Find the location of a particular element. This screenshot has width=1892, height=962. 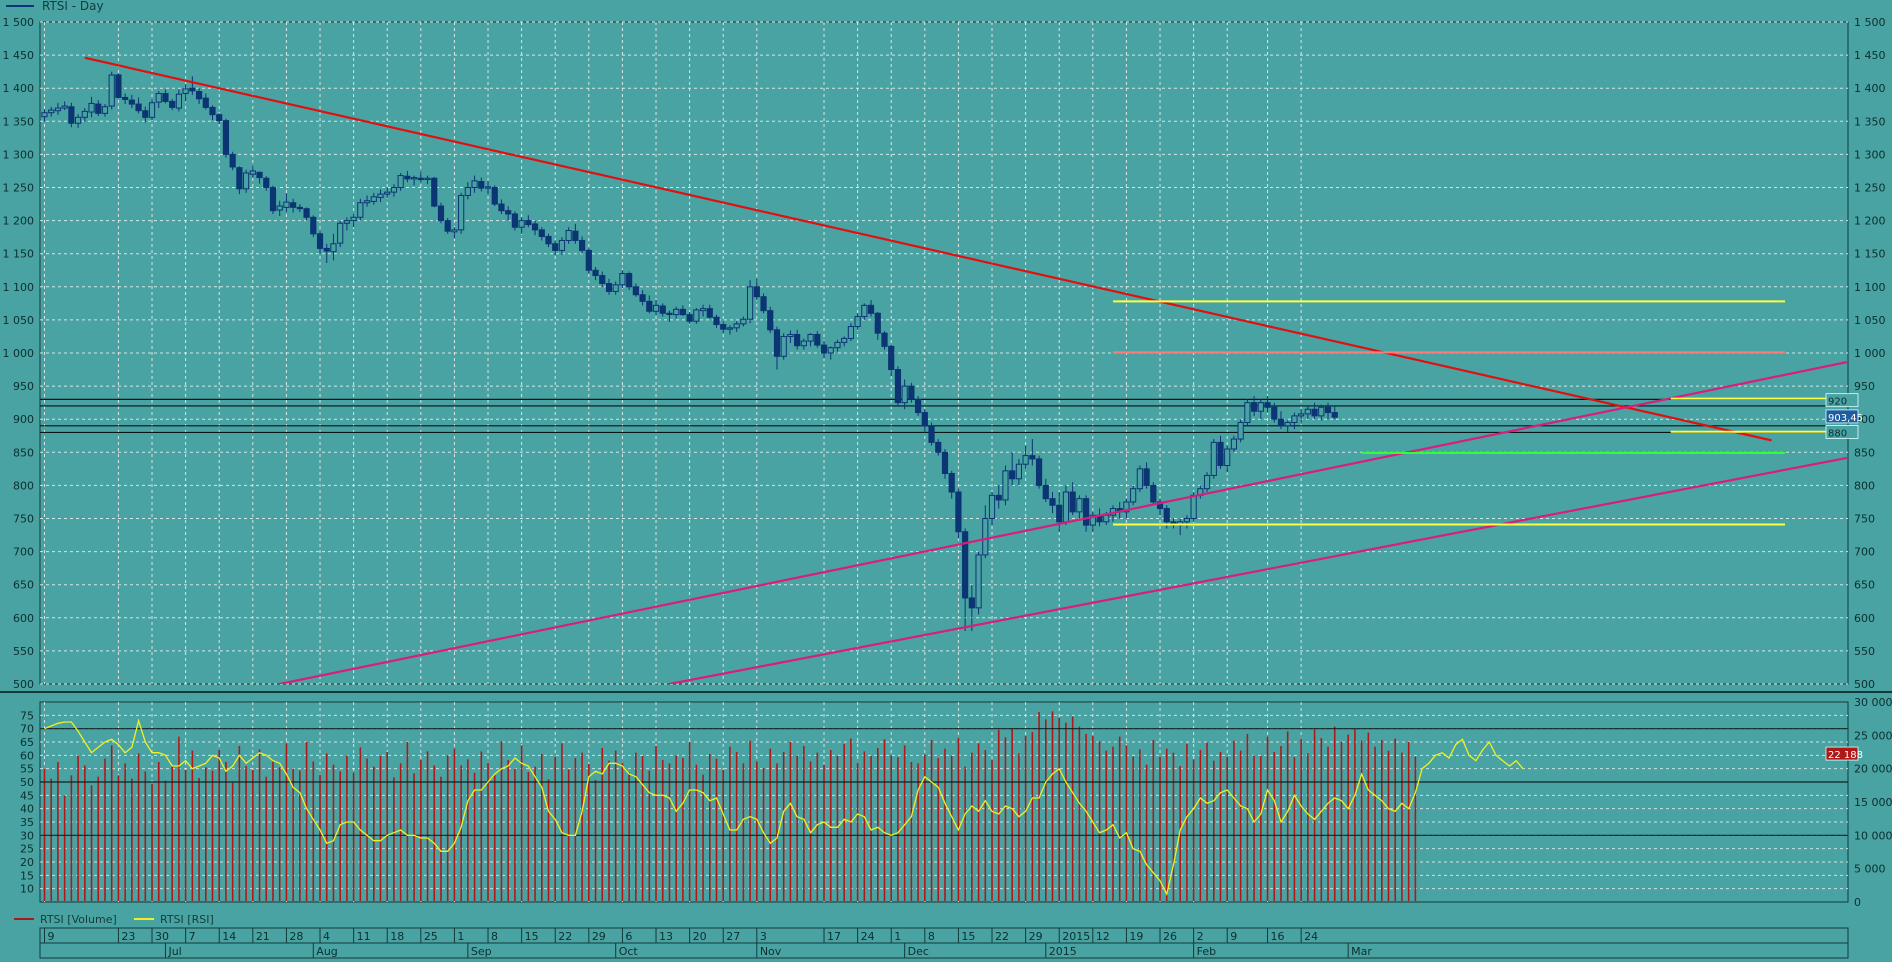

month-labels: Jul Aug Sep Oct Nov Dec 2015 Feb Mar is located at coordinates (768, 950).